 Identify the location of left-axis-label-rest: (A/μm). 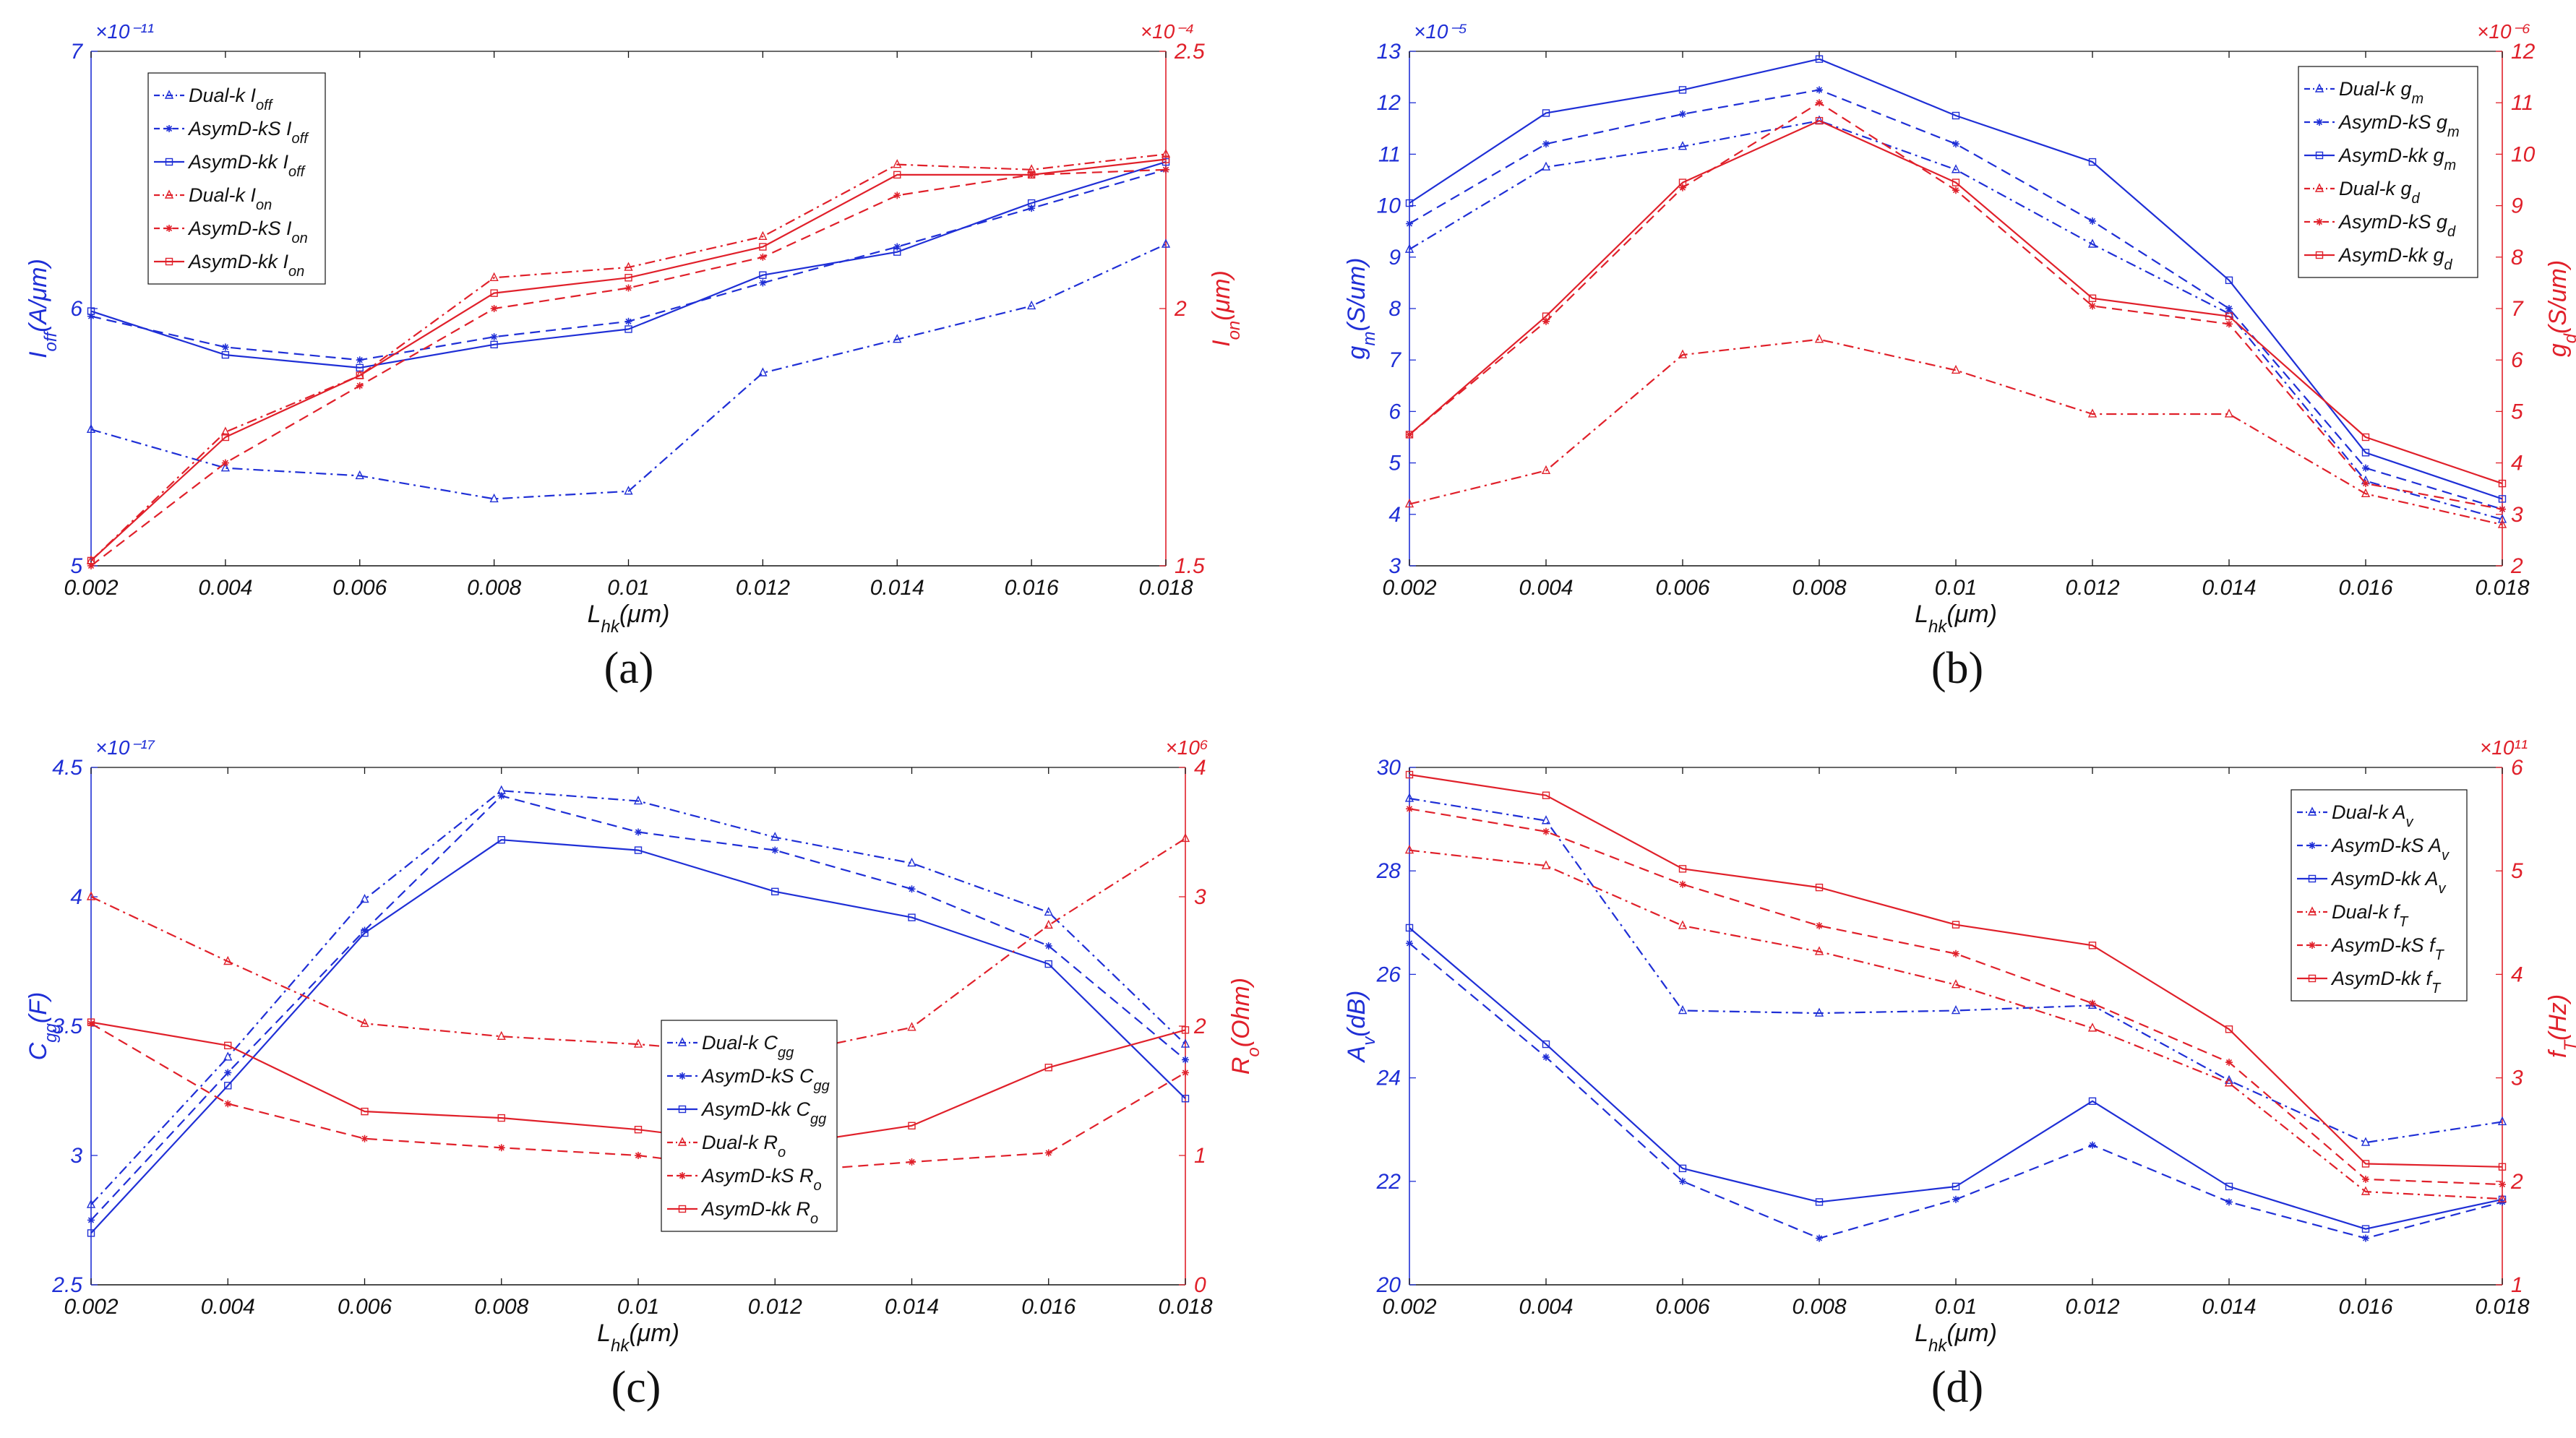
(39, 295).